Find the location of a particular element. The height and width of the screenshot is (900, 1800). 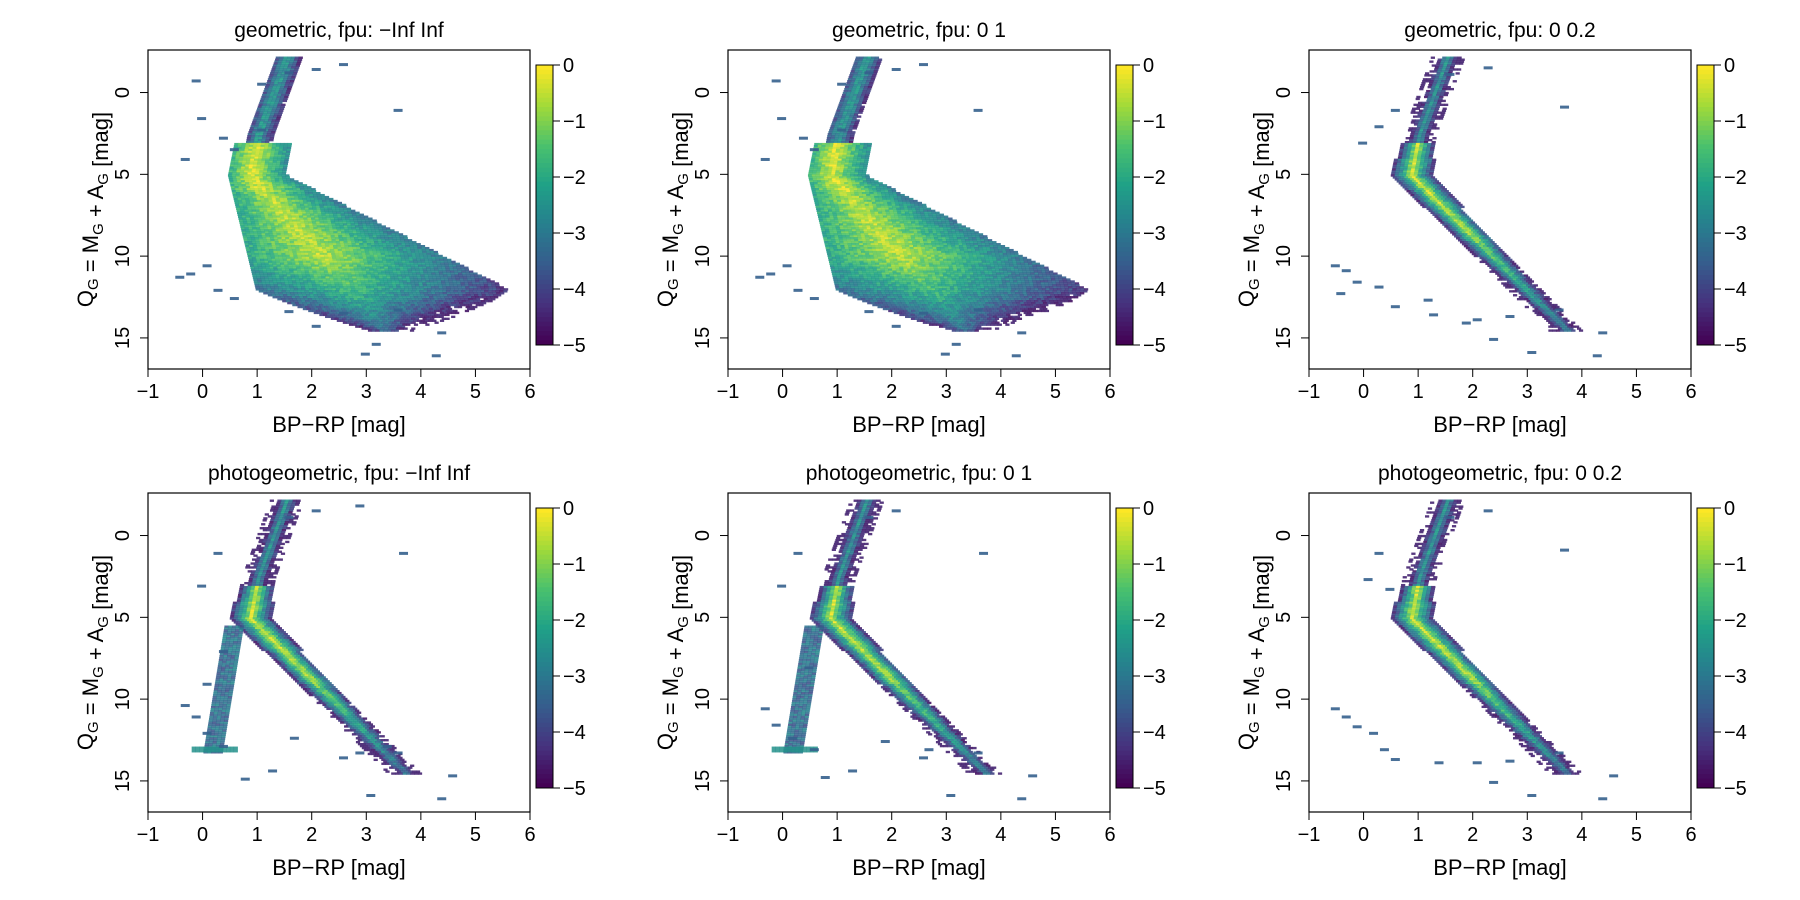

outlier-cell is located at coordinates (262, 130).